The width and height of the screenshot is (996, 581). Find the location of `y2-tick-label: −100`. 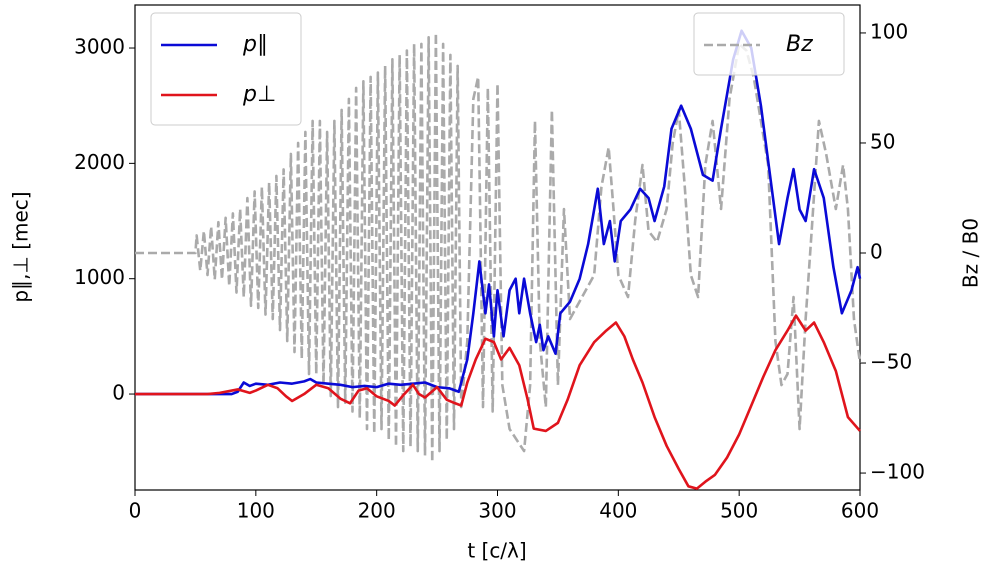

y2-tick-label: −100 is located at coordinates (897, 472).